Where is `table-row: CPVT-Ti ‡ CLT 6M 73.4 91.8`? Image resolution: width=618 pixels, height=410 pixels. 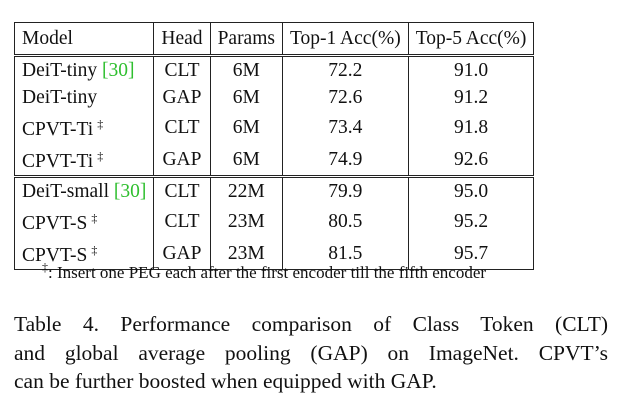 table-row: CPVT-Ti ‡ CLT 6M 73.4 91.8 is located at coordinates (274, 127).